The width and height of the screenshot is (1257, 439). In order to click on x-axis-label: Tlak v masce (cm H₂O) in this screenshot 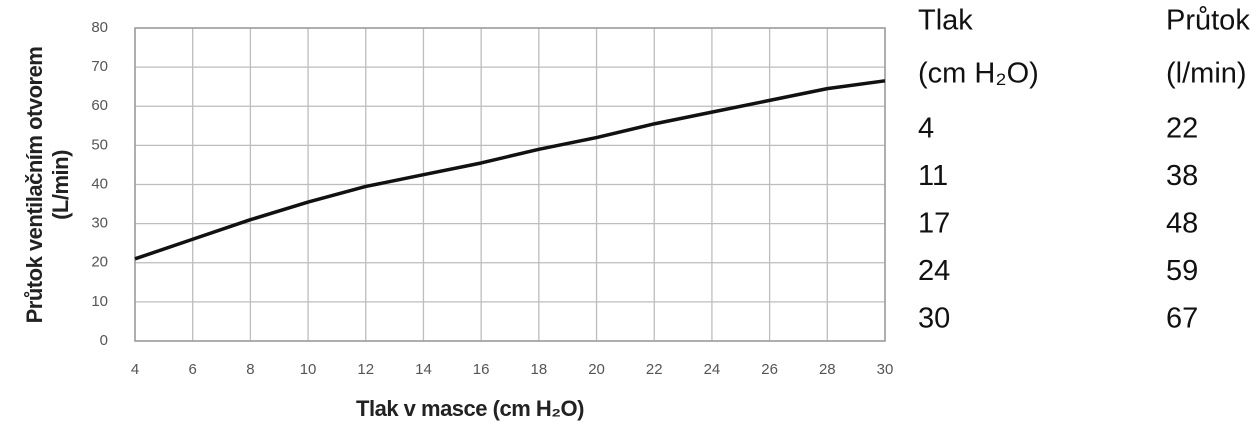, I will do `click(470, 408)`.